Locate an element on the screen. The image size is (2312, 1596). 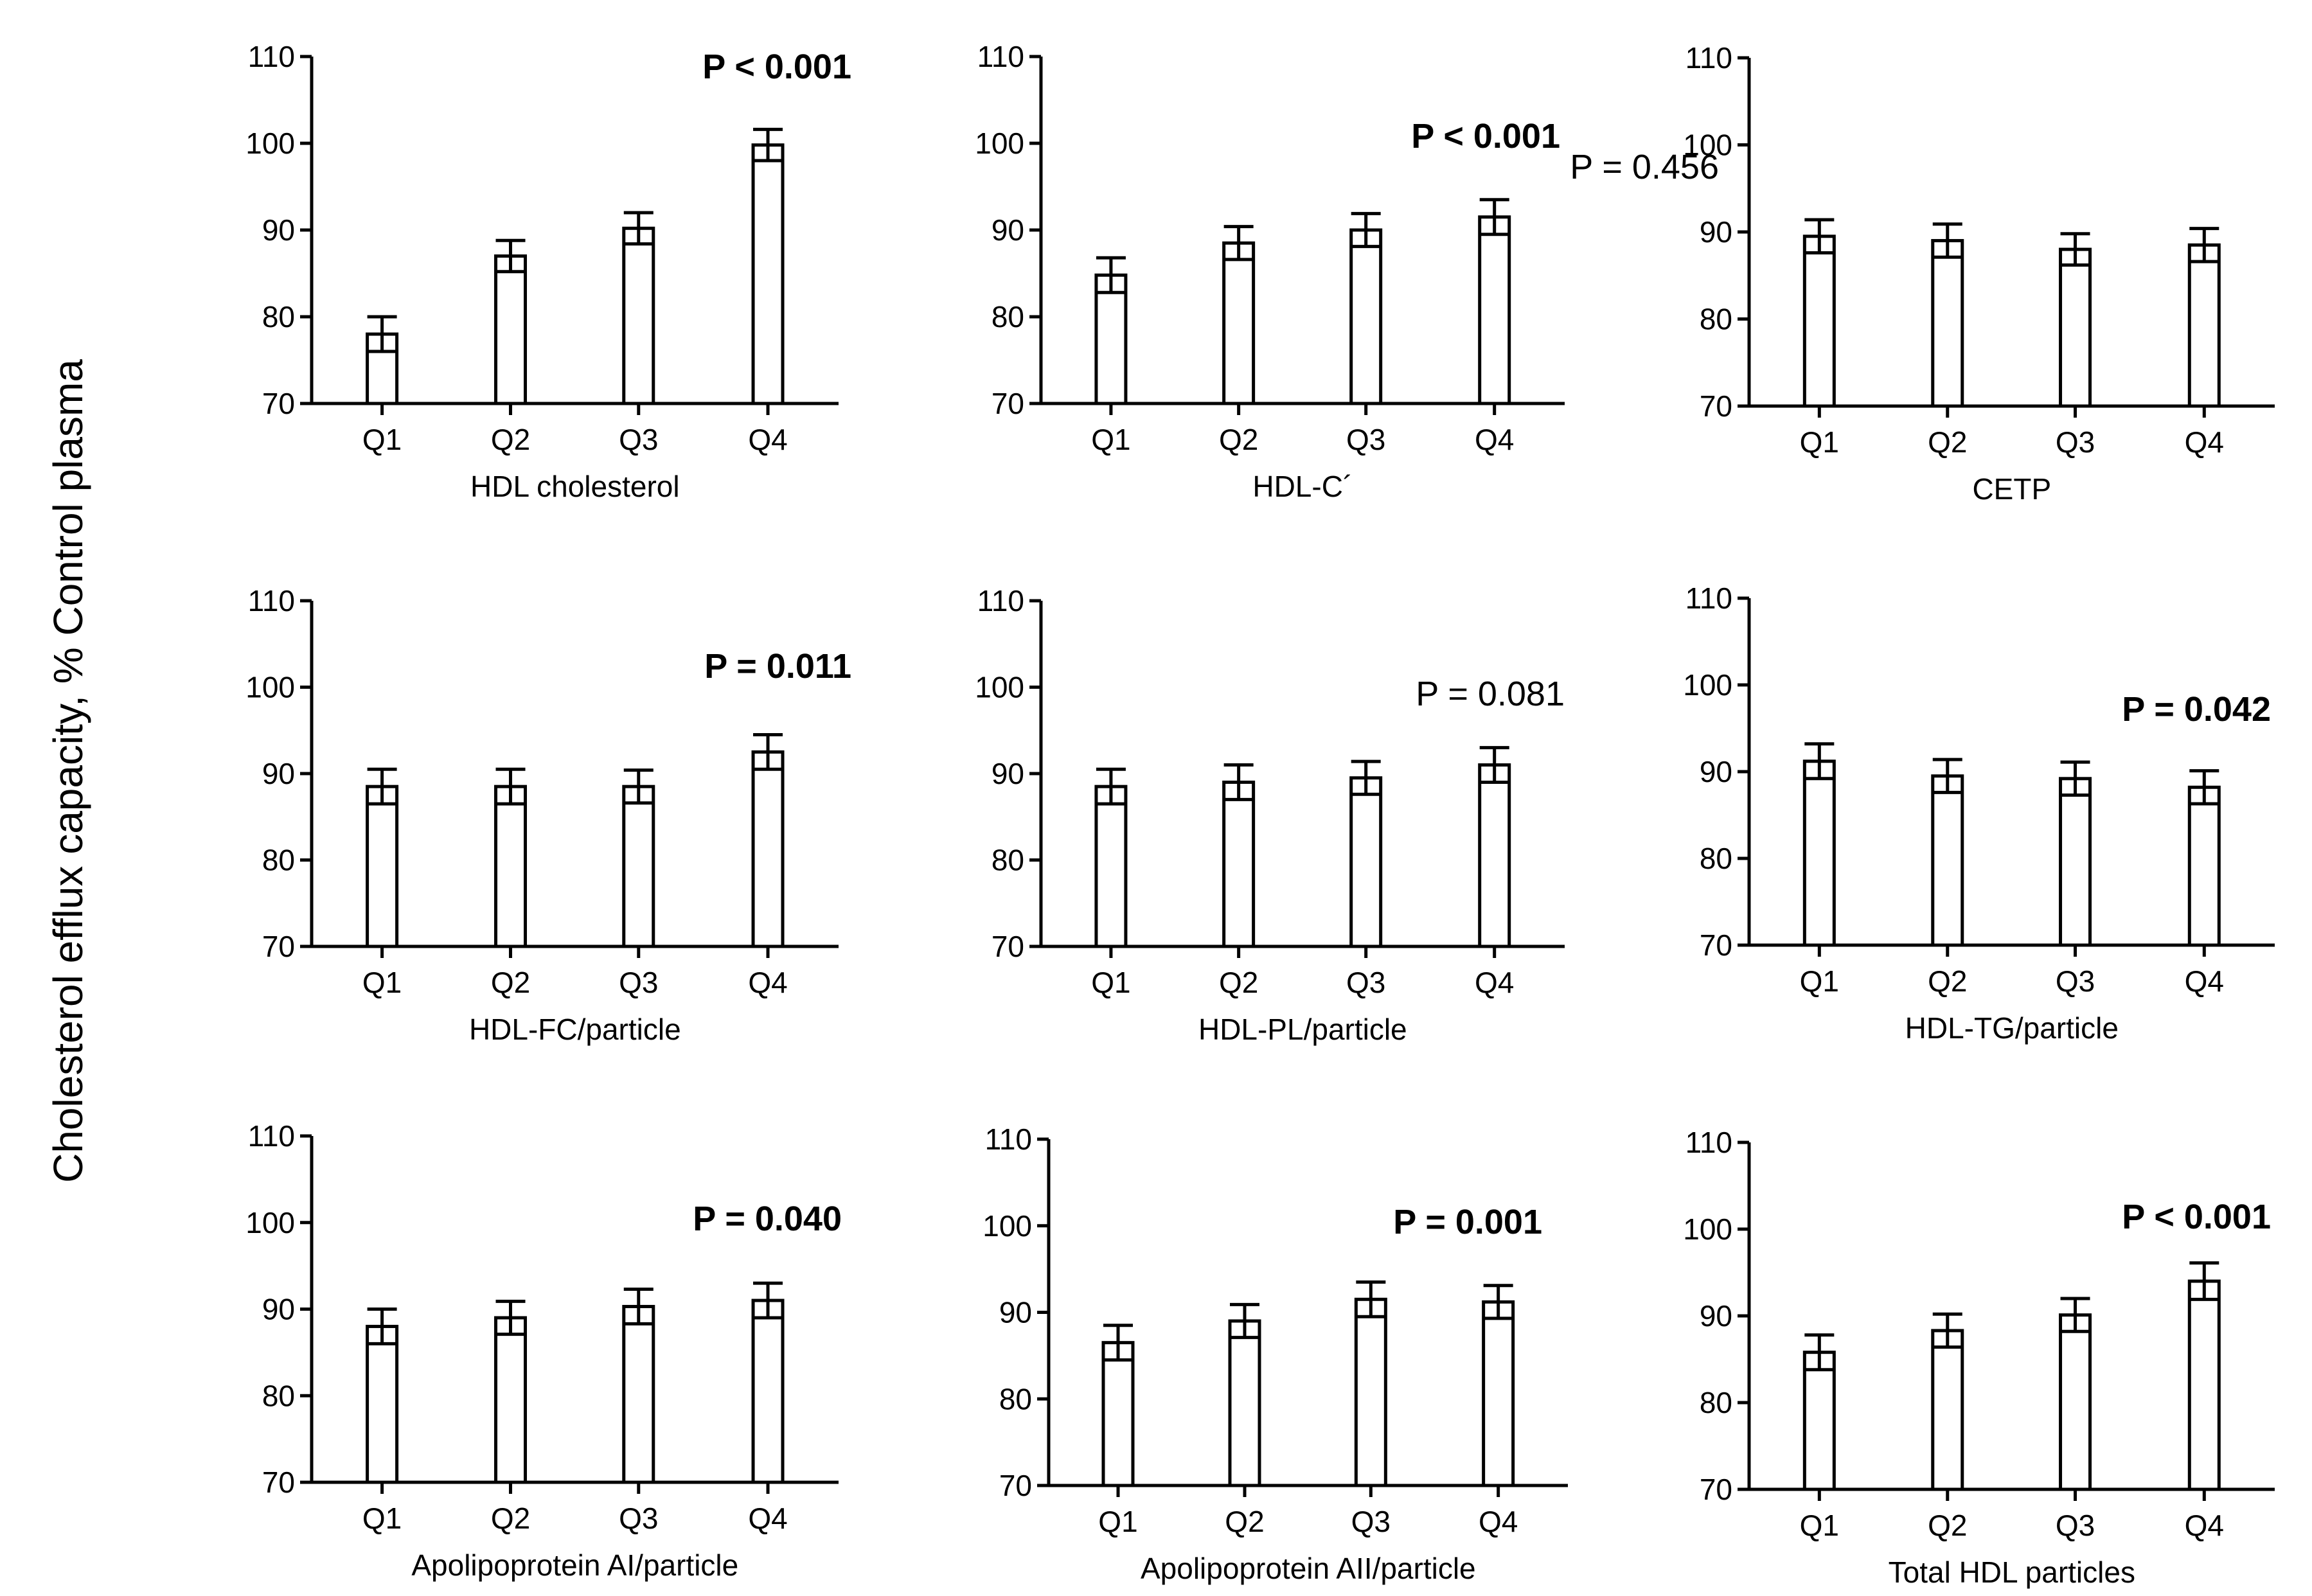
panel-9-y-tick-label: 110 is located at coordinates (1709, 1142).